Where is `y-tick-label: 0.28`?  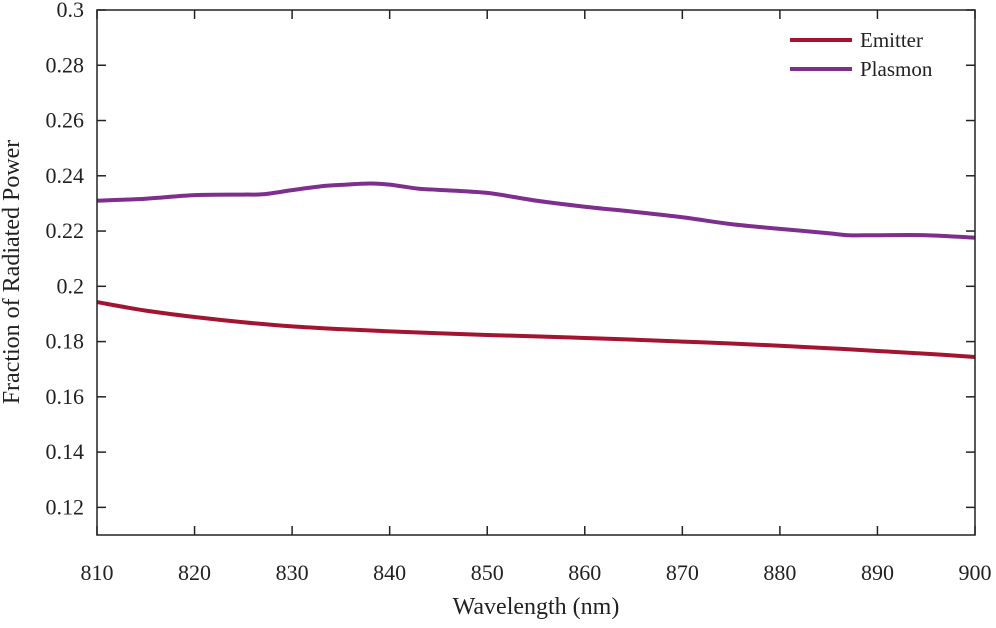
y-tick-label: 0.28 is located at coordinates (65, 64).